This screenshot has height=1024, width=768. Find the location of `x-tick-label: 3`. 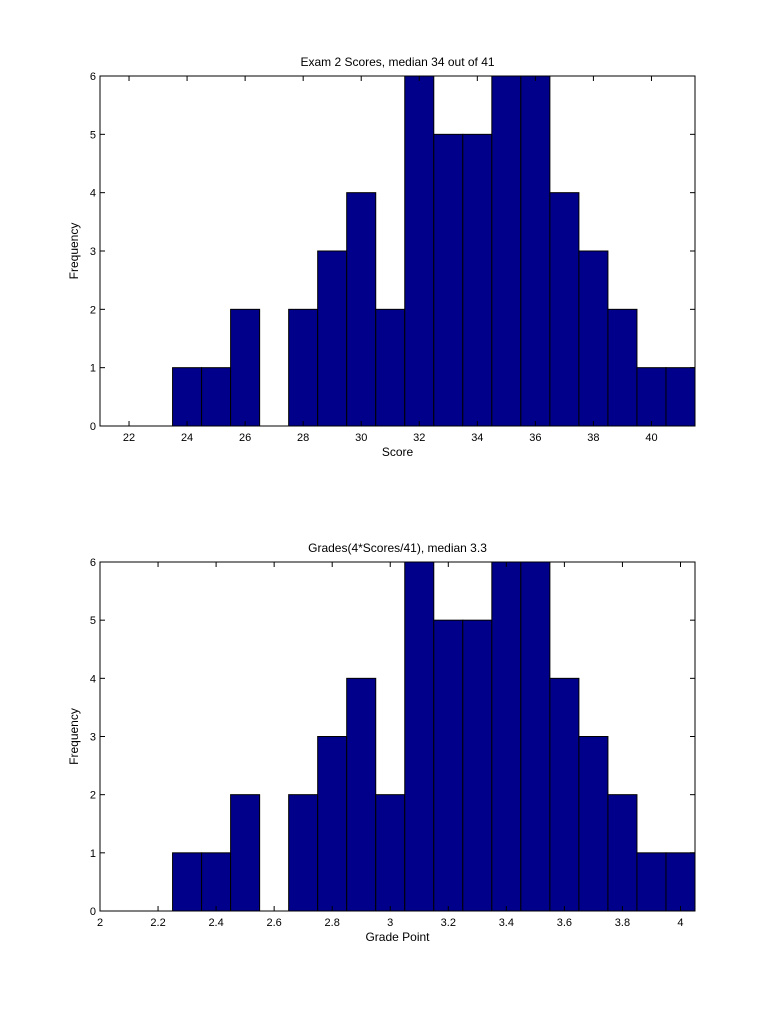

x-tick-label: 3 is located at coordinates (390, 923).